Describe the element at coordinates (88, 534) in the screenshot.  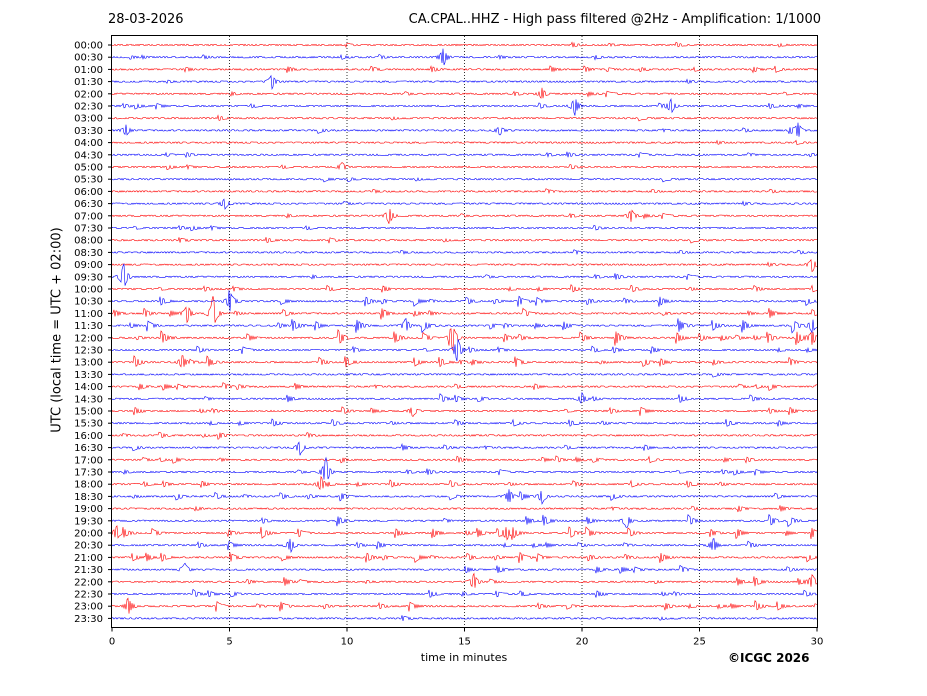
I see `y-tick-label: 20:00` at that location.